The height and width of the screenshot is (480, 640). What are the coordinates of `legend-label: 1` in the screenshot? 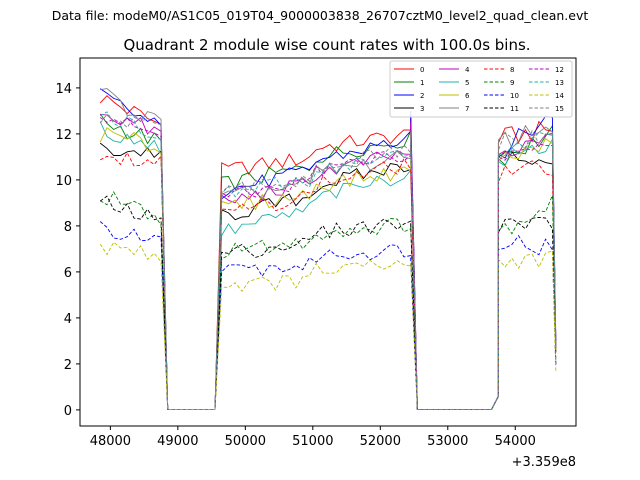 It's located at (422, 83).